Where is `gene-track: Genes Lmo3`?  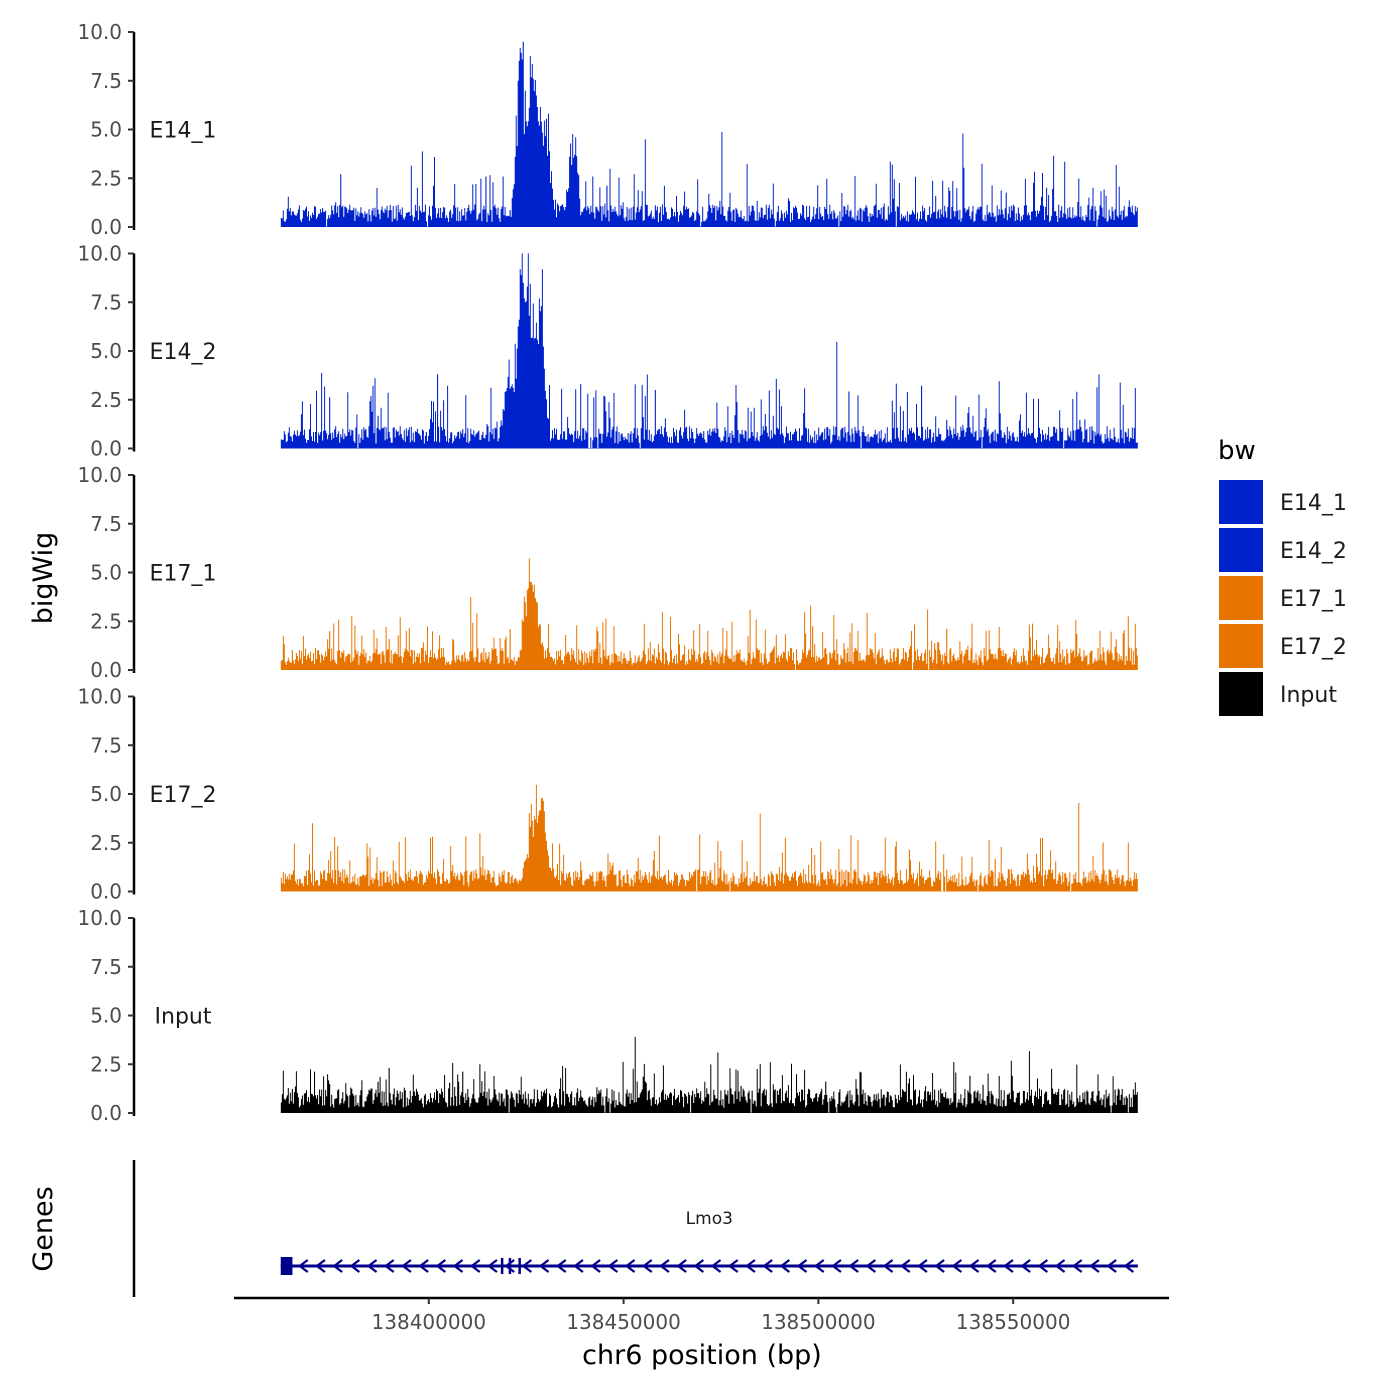 gene-track: Genes Lmo3 is located at coordinates (583, 1228).